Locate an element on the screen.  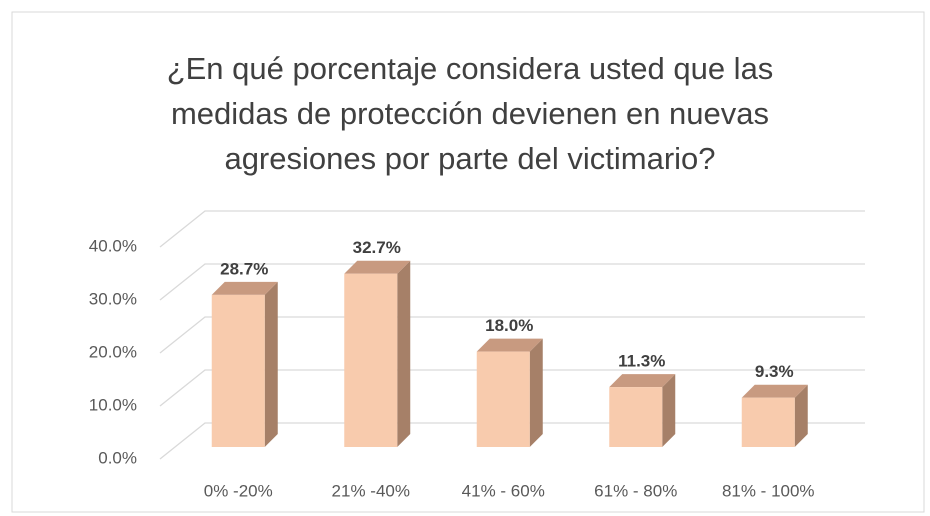
y-tick-label: 20.0% is located at coordinates (113, 351).